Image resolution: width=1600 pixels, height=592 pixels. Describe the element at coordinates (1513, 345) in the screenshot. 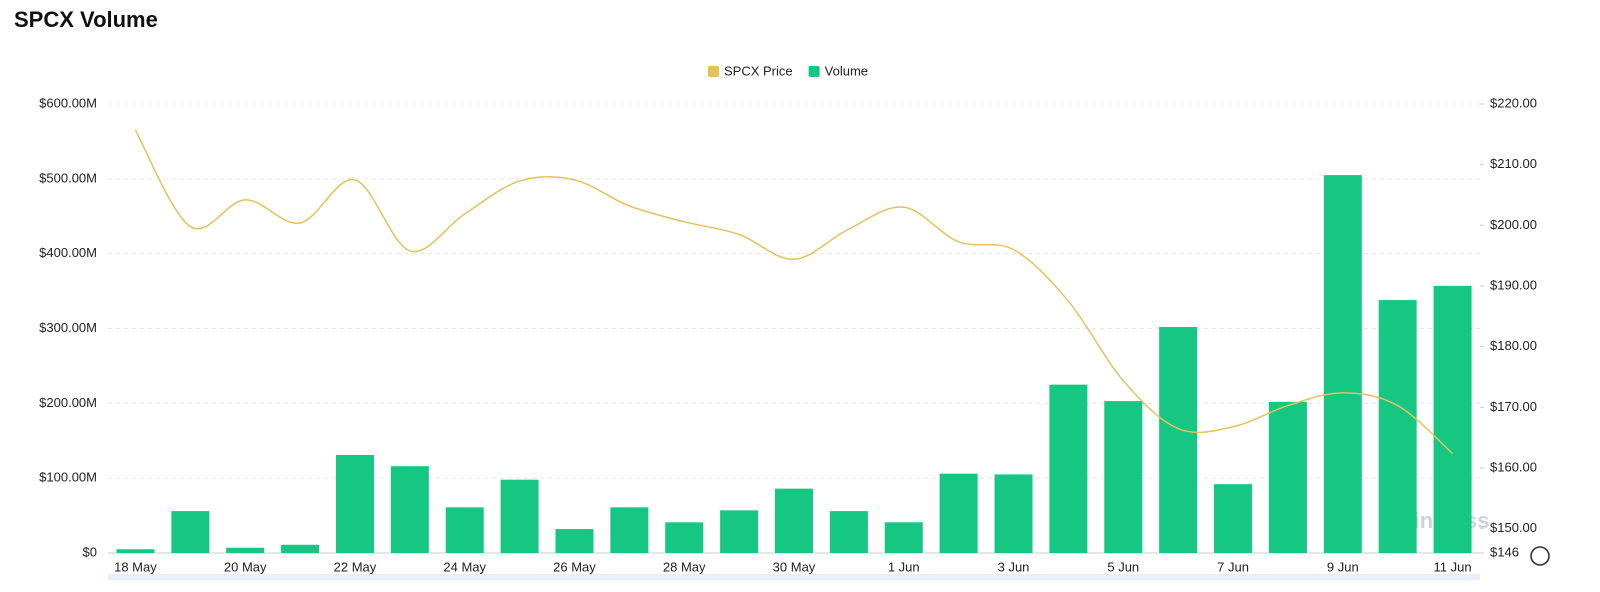

I see `y2-tick-label: $180.00` at that location.